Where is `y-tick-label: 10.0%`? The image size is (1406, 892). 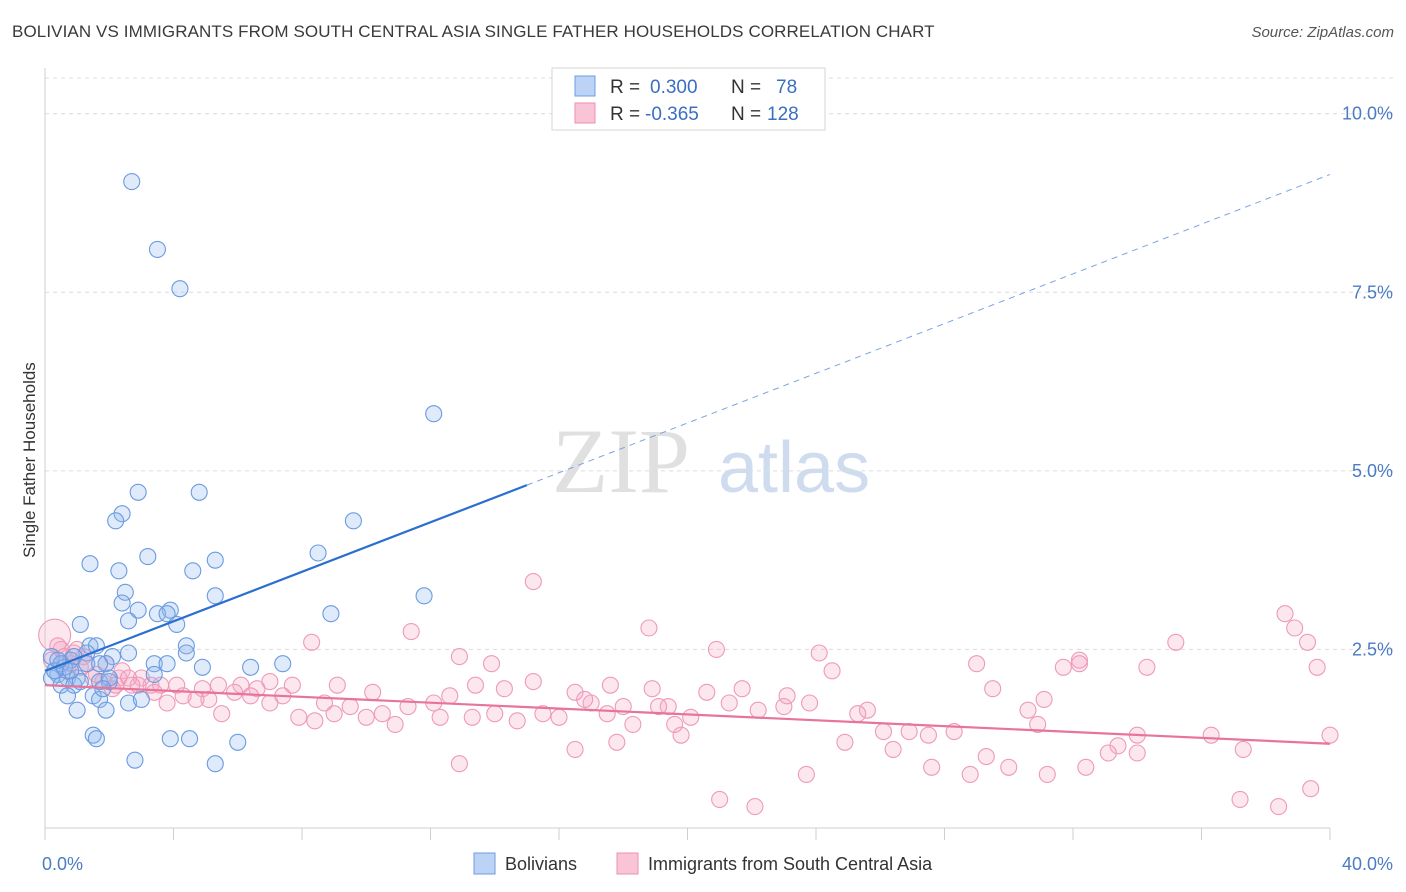 y-tick-label: 10.0% is located at coordinates (1367, 114).